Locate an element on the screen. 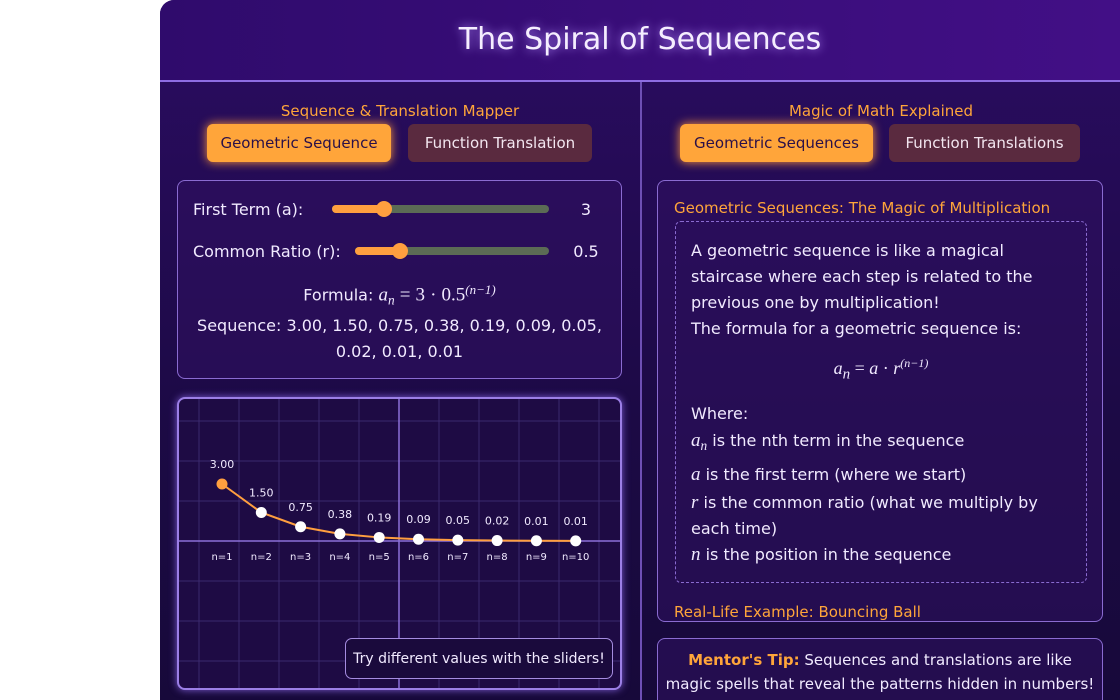 This screenshot has height=700, width=1120. def-subscript: n is located at coordinates (704, 446).